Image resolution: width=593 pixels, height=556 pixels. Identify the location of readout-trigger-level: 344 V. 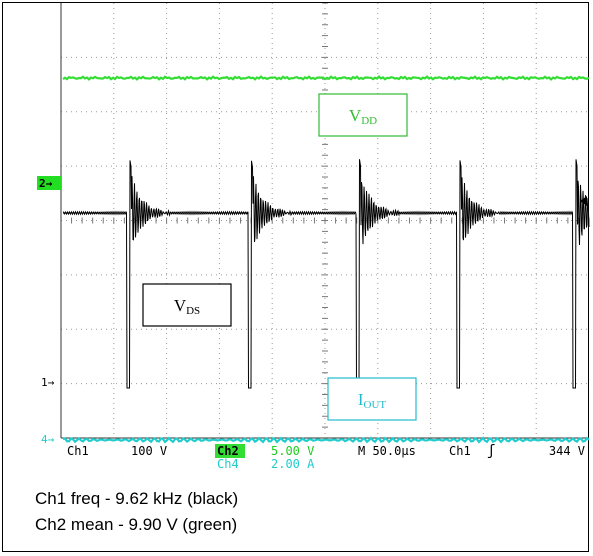
(567, 451).